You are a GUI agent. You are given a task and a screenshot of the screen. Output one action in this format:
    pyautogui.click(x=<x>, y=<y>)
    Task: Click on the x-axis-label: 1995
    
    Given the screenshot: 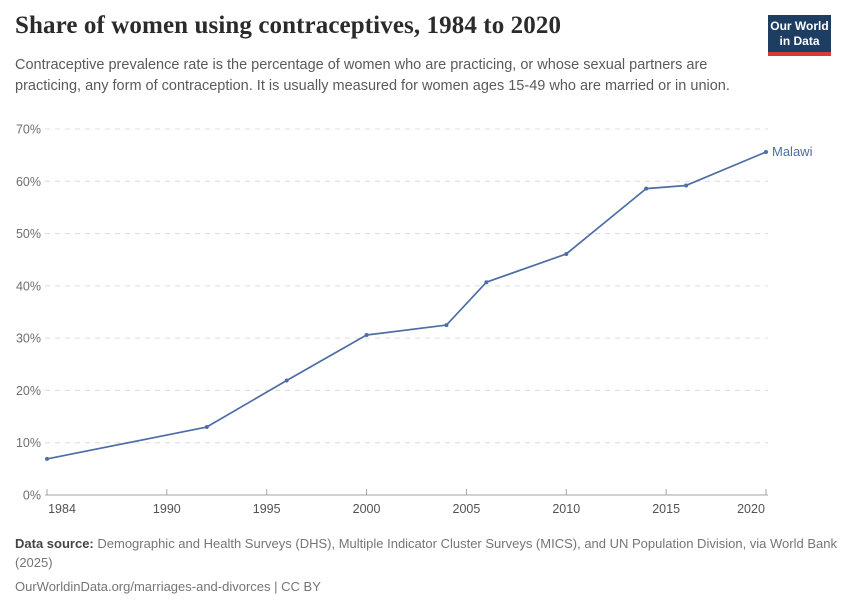 What is the action you would take?
    pyautogui.click(x=267, y=509)
    